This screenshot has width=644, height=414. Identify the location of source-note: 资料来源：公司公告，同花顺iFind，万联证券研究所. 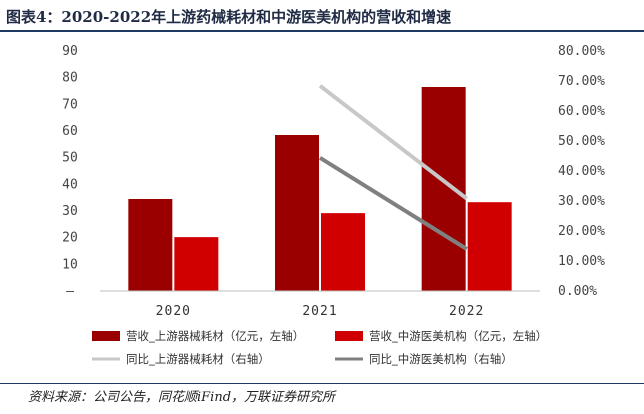
(182, 397).